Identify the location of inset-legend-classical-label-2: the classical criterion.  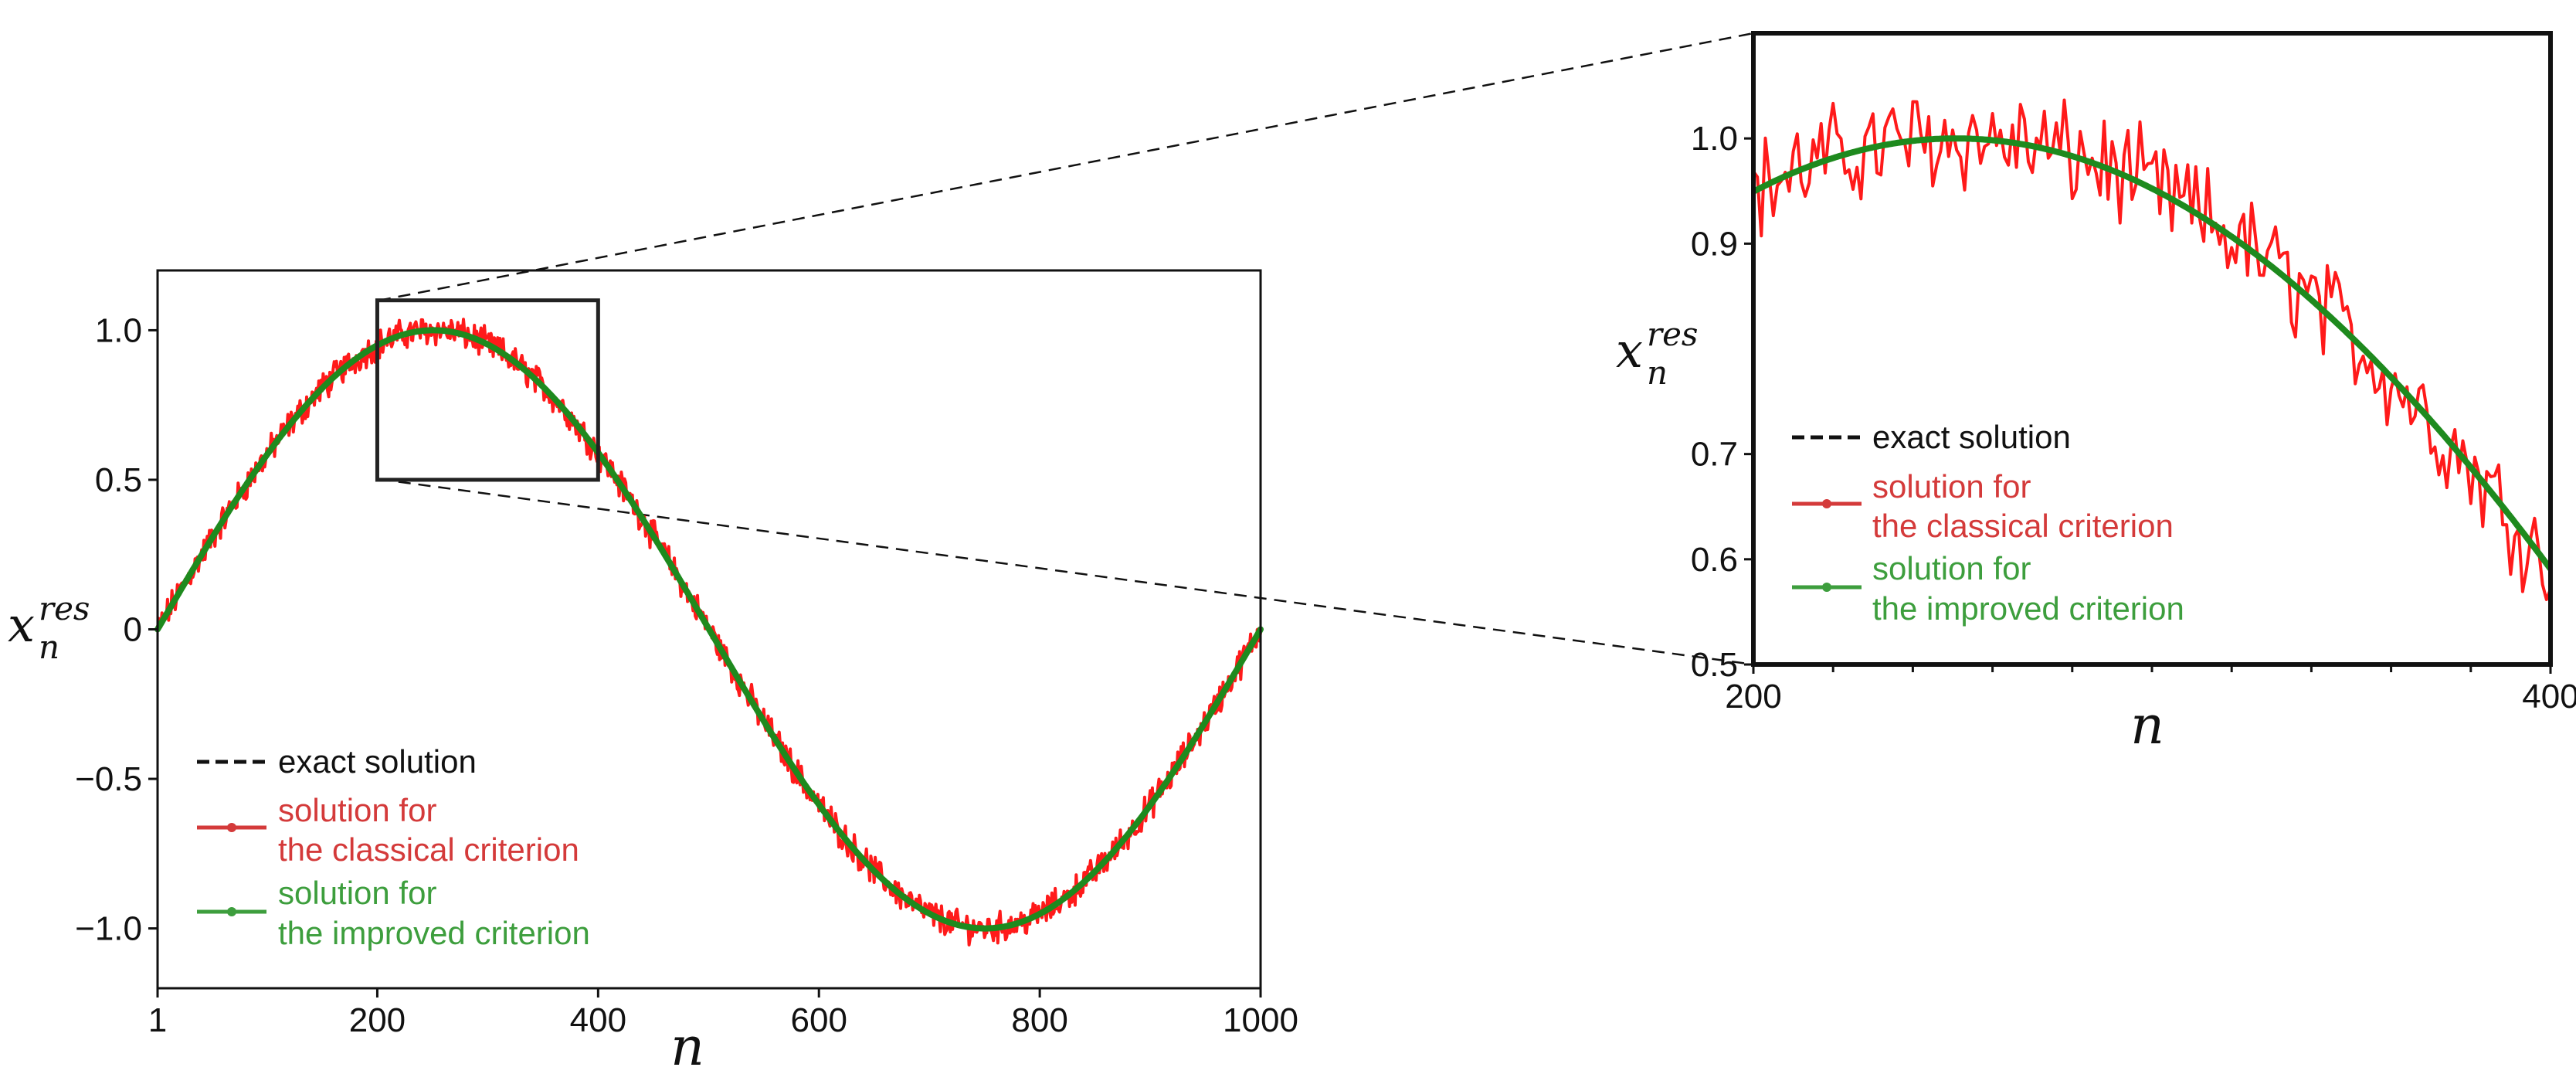
(2023, 526).